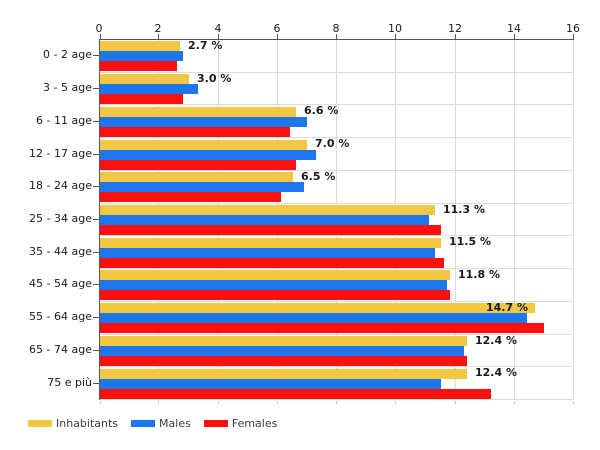 The height and width of the screenshot is (450, 600). Describe the element at coordinates (254, 423) in the screenshot. I see `legend-label: Females` at that location.